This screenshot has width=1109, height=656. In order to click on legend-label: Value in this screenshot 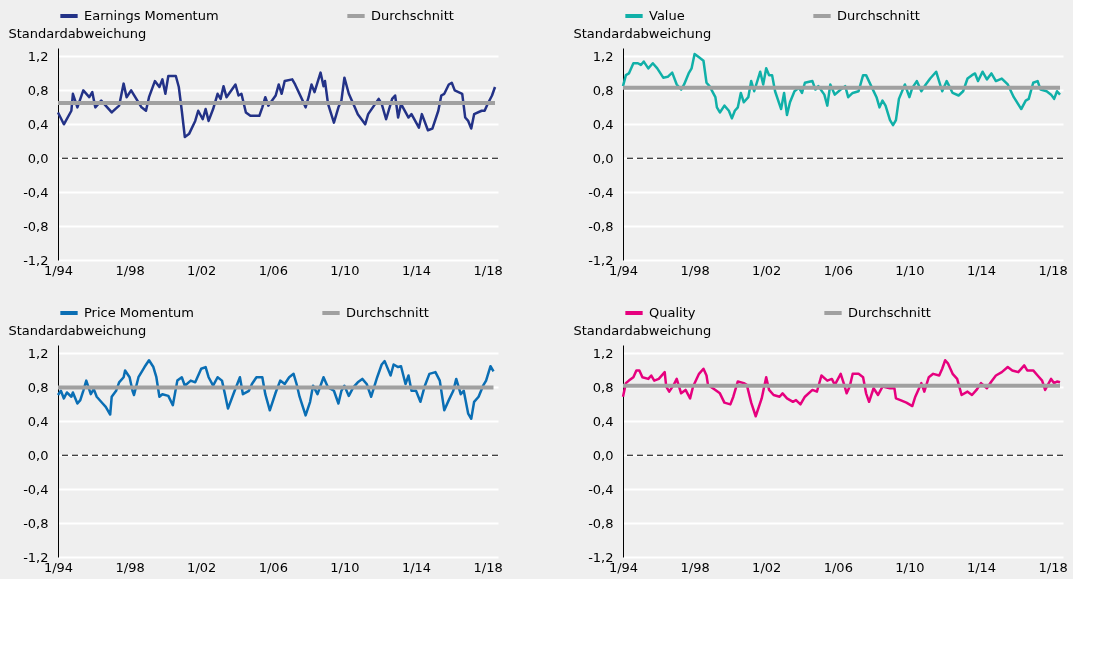, I will do `click(667, 15)`.